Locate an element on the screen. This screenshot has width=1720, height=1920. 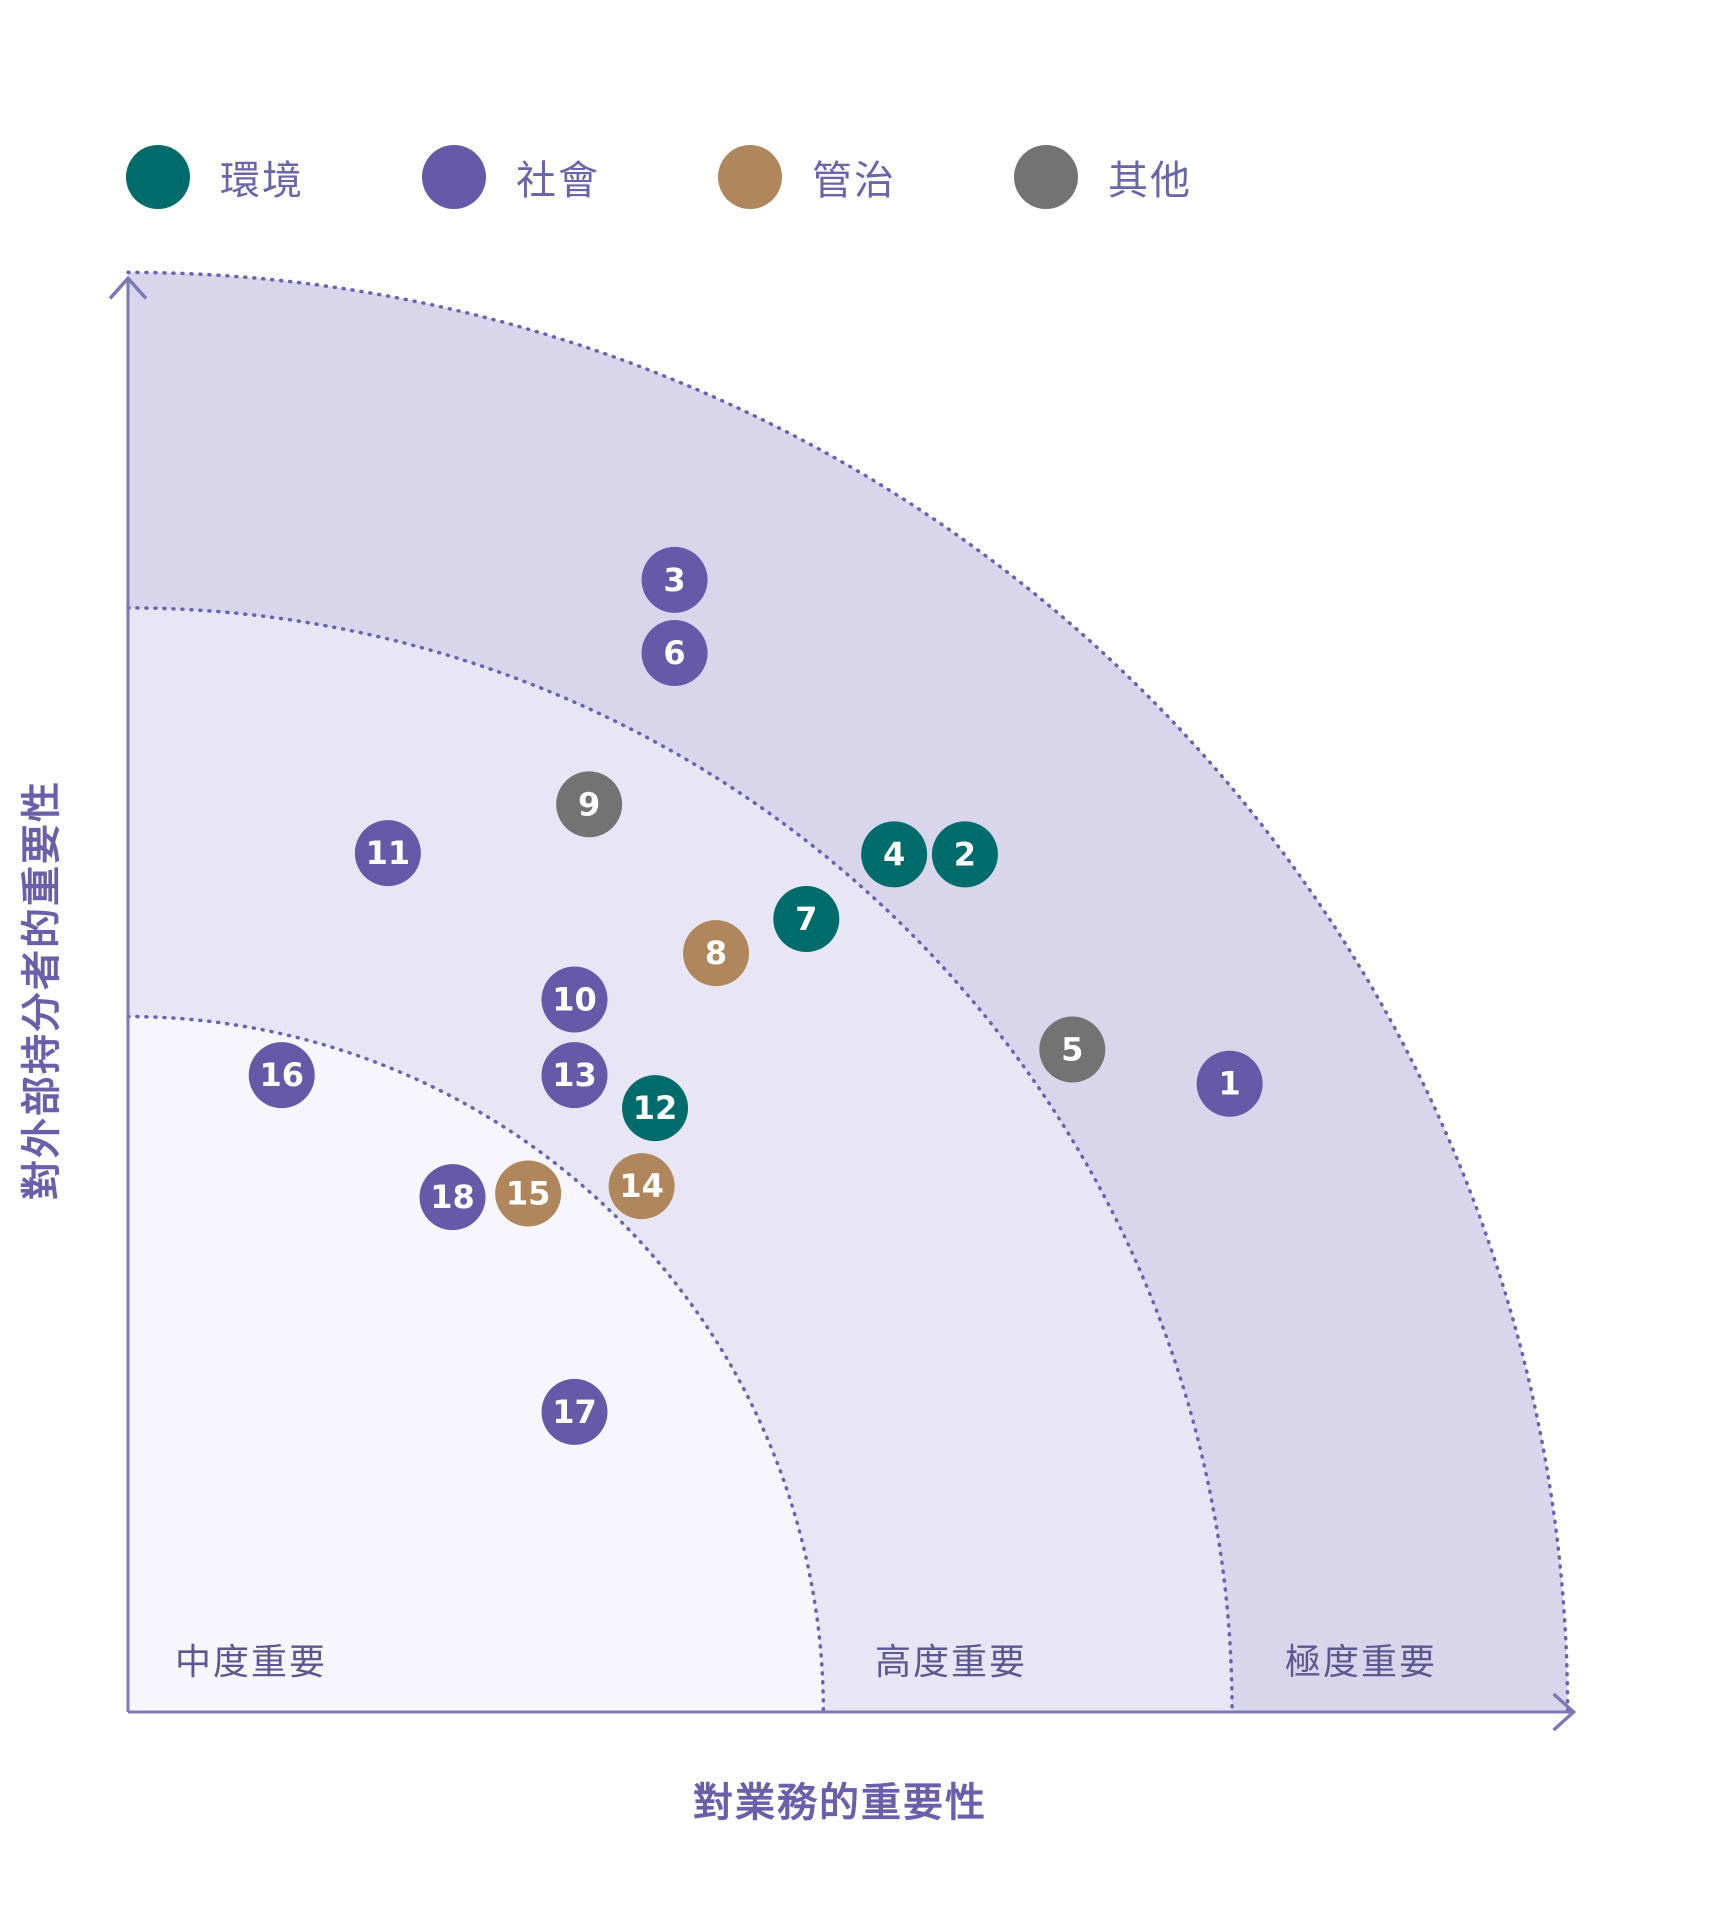
data-point-label: 1 is located at coordinates (1230, 1084).